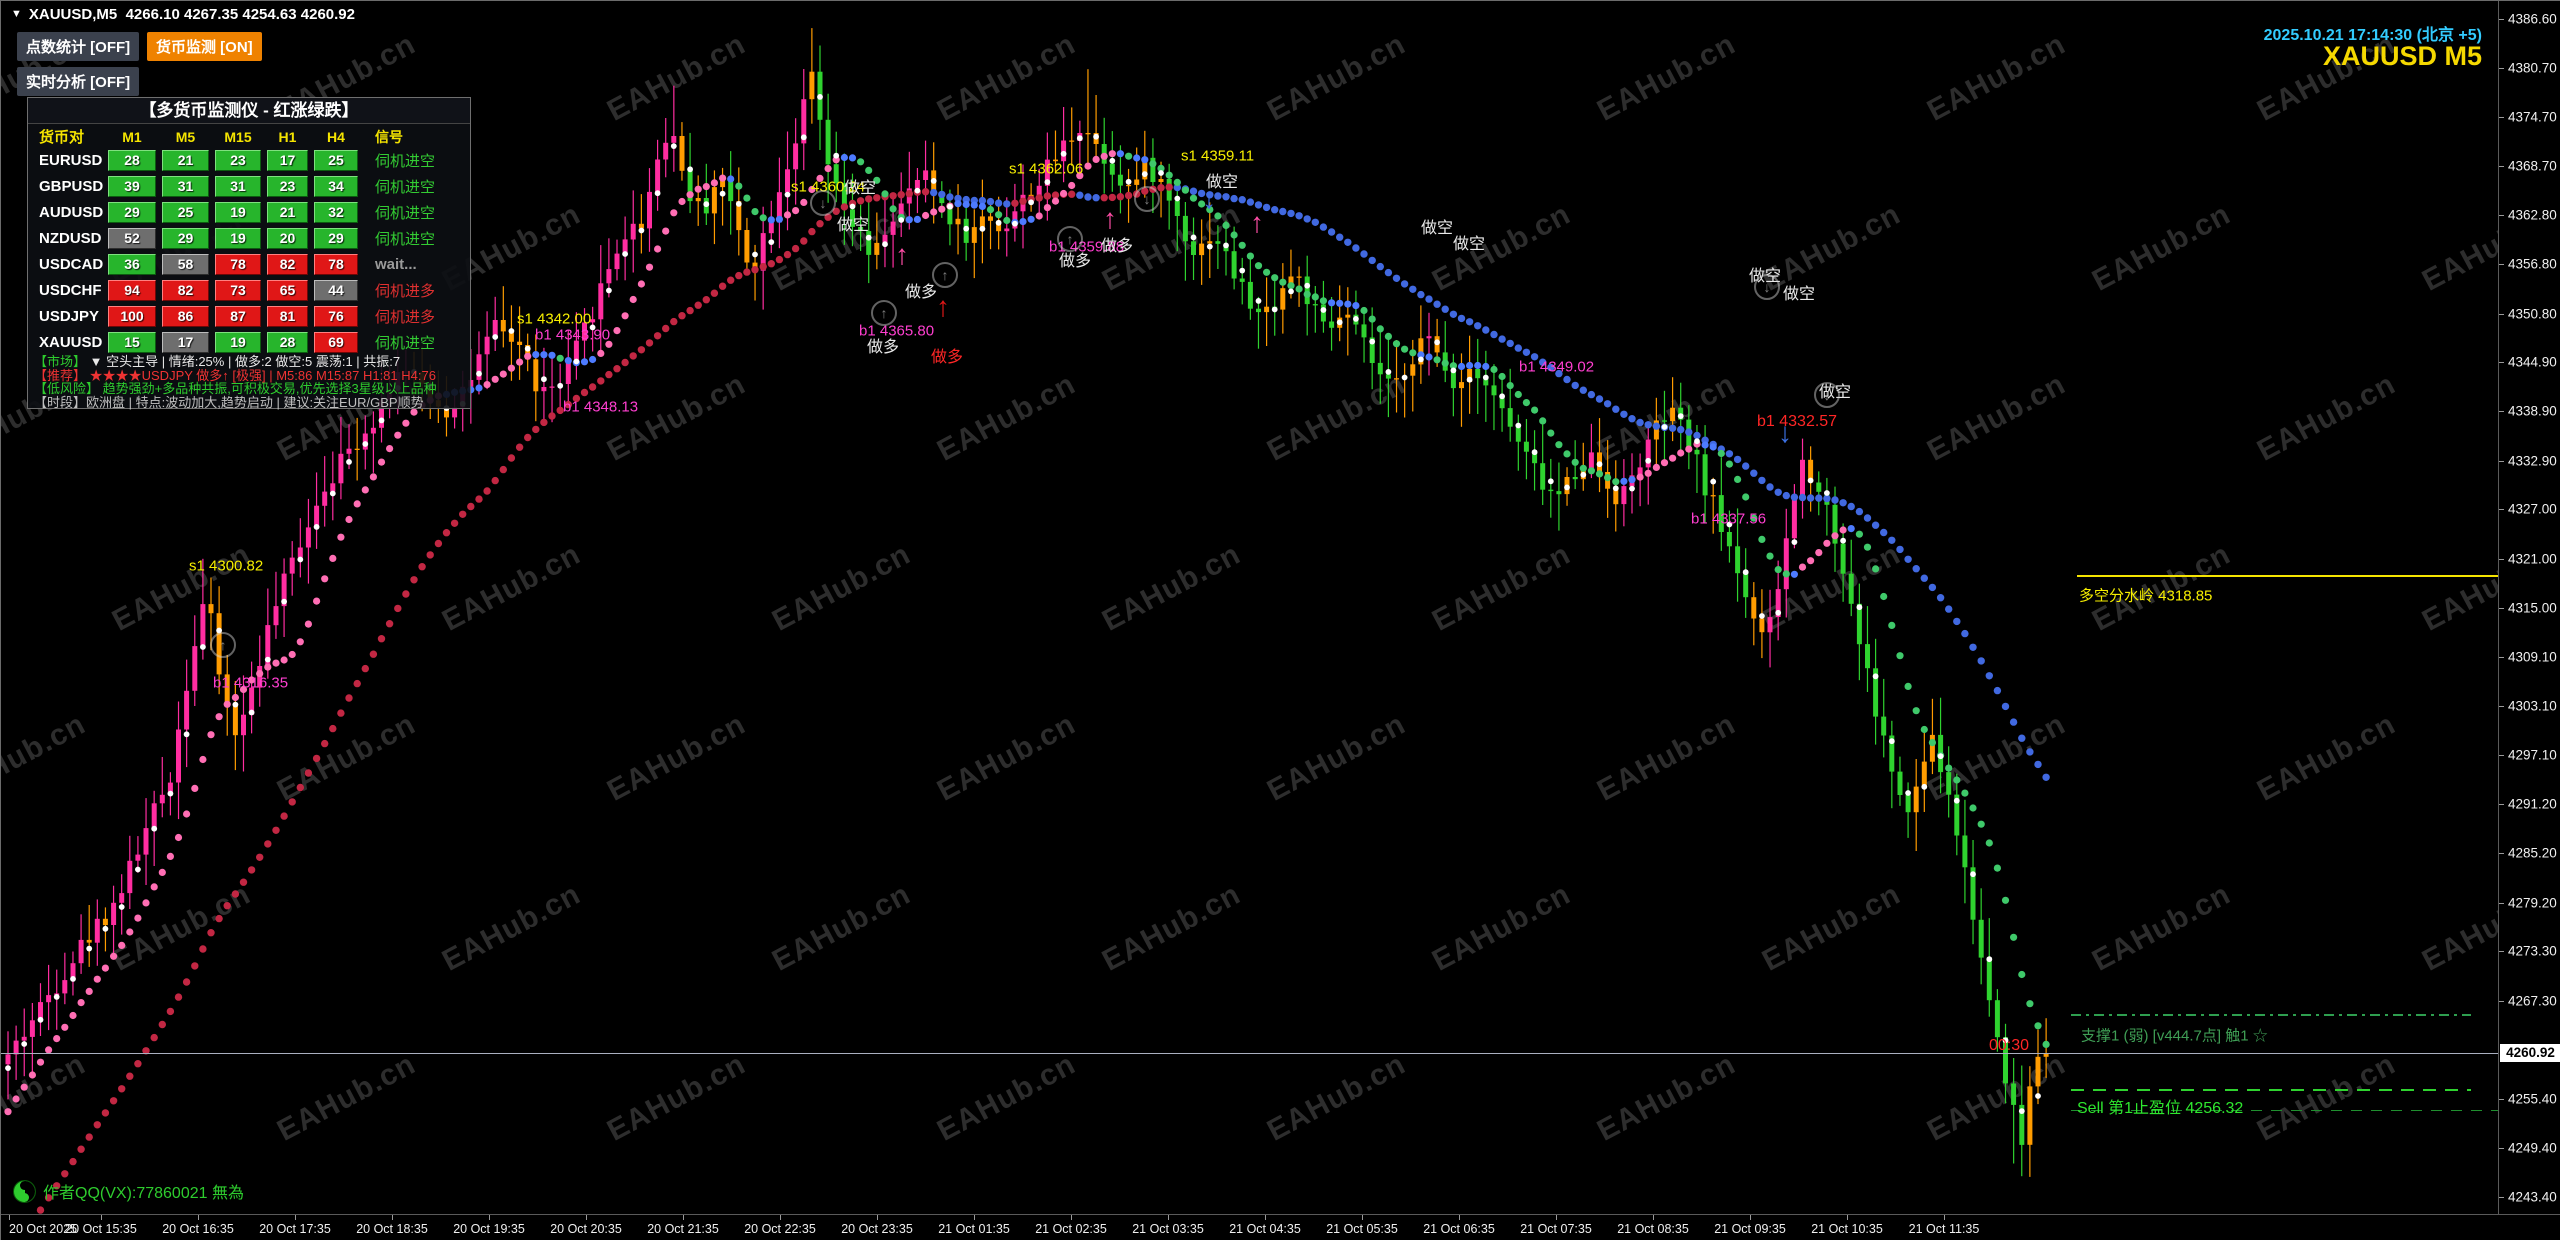 Image resolution: width=2560 pixels, height=1240 pixels. Describe the element at coordinates (1556, 1229) in the screenshot. I see `time-tick-label: 21 Oct 07:35` at that location.